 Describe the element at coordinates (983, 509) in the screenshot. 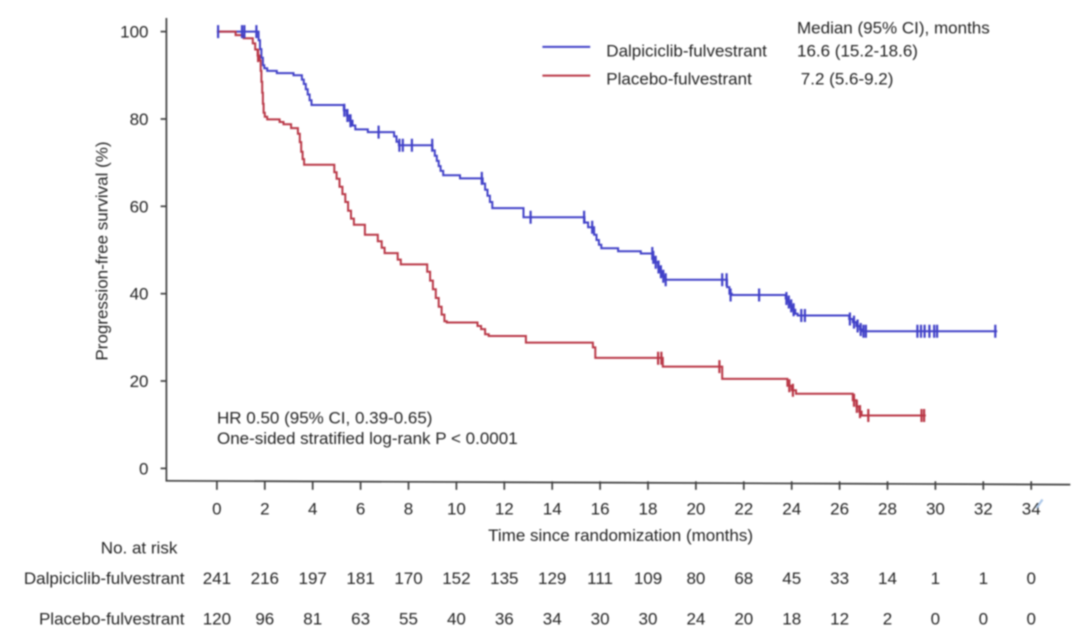

I see `svg-text: 32` at that location.